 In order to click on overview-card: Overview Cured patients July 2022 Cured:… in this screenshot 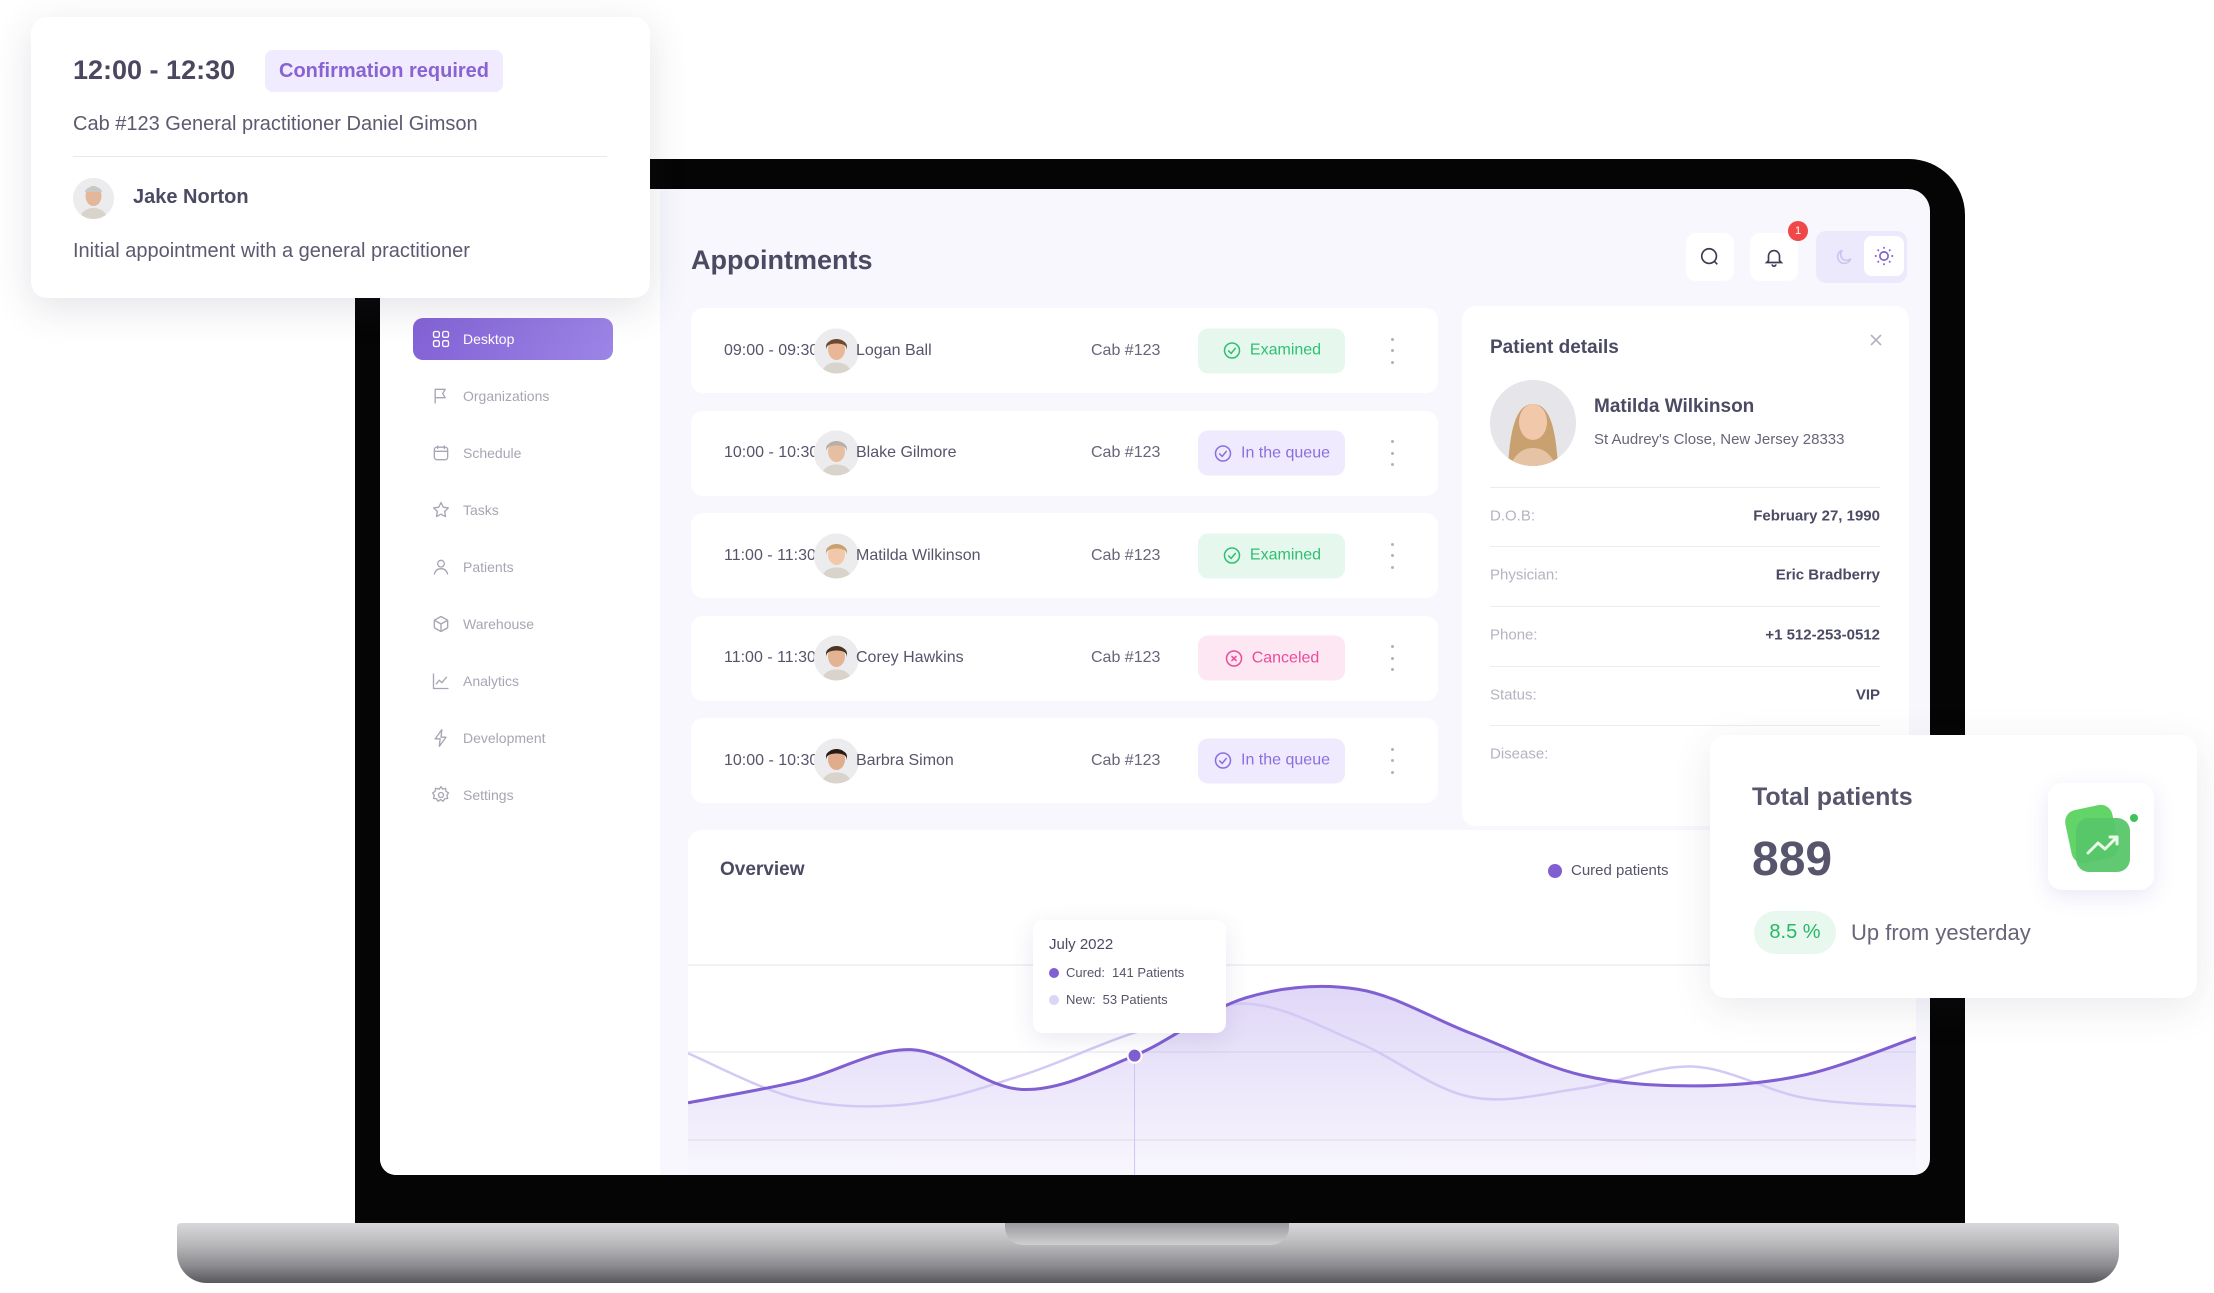, I will do `click(1302, 1002)`.